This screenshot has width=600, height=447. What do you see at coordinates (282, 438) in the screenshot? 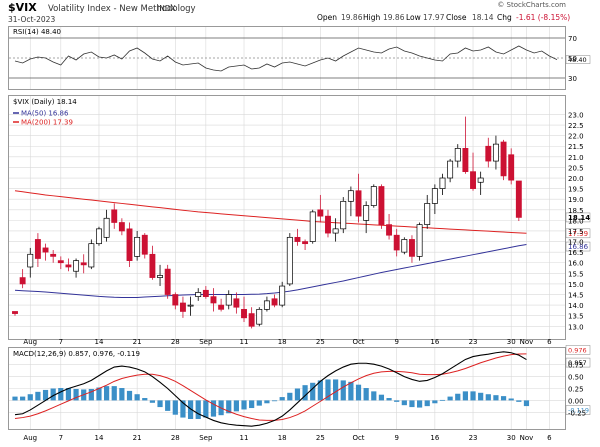
I see `x-tick-label: 18` at bounding box center [282, 438].